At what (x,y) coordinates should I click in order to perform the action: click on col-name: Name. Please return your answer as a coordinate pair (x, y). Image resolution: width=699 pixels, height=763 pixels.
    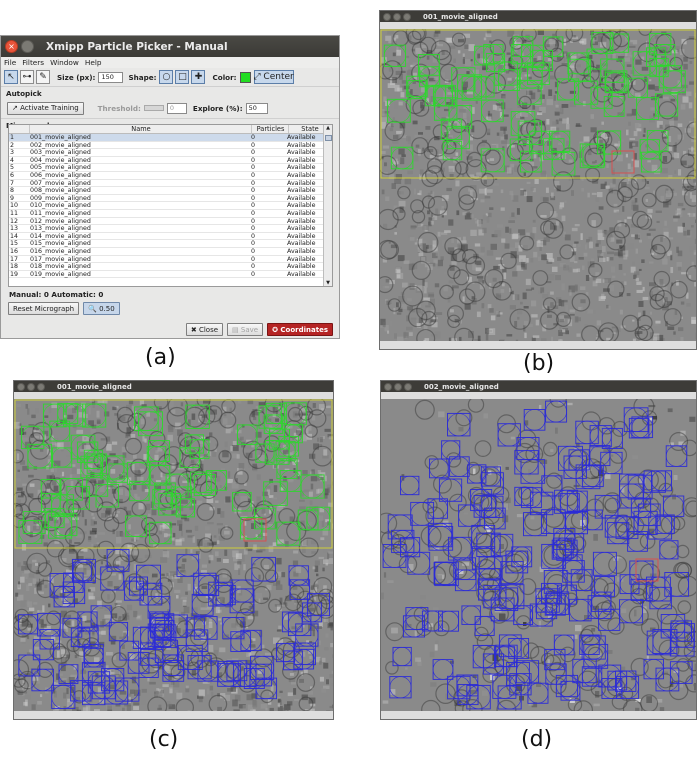
    Looking at the image, I should click on (141, 129).